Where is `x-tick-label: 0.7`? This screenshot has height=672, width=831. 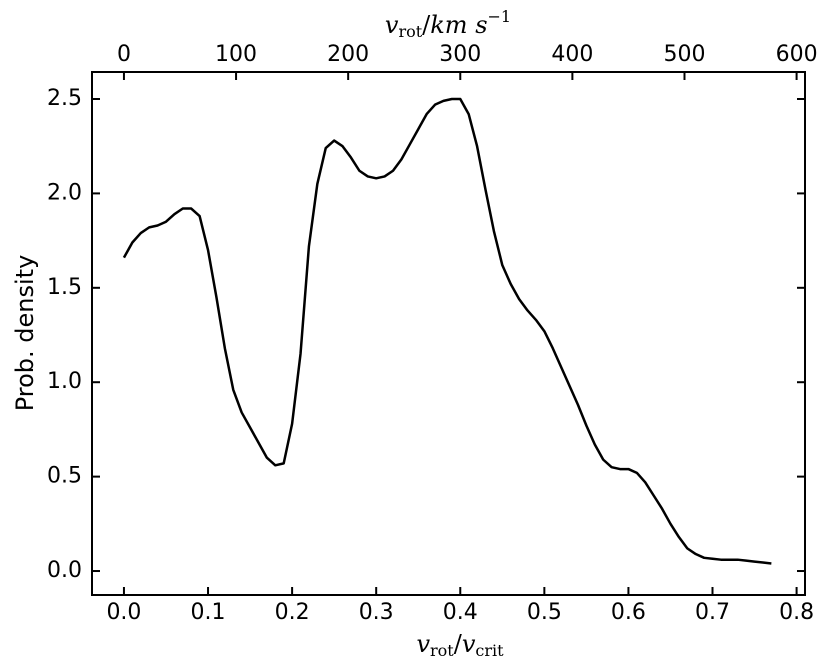 x-tick-label: 0.7 is located at coordinates (712, 612).